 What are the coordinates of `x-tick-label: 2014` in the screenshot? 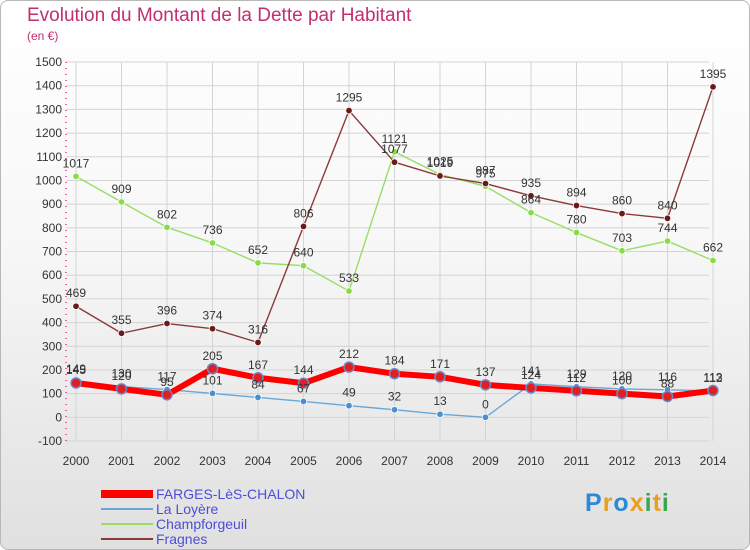 It's located at (713, 461).